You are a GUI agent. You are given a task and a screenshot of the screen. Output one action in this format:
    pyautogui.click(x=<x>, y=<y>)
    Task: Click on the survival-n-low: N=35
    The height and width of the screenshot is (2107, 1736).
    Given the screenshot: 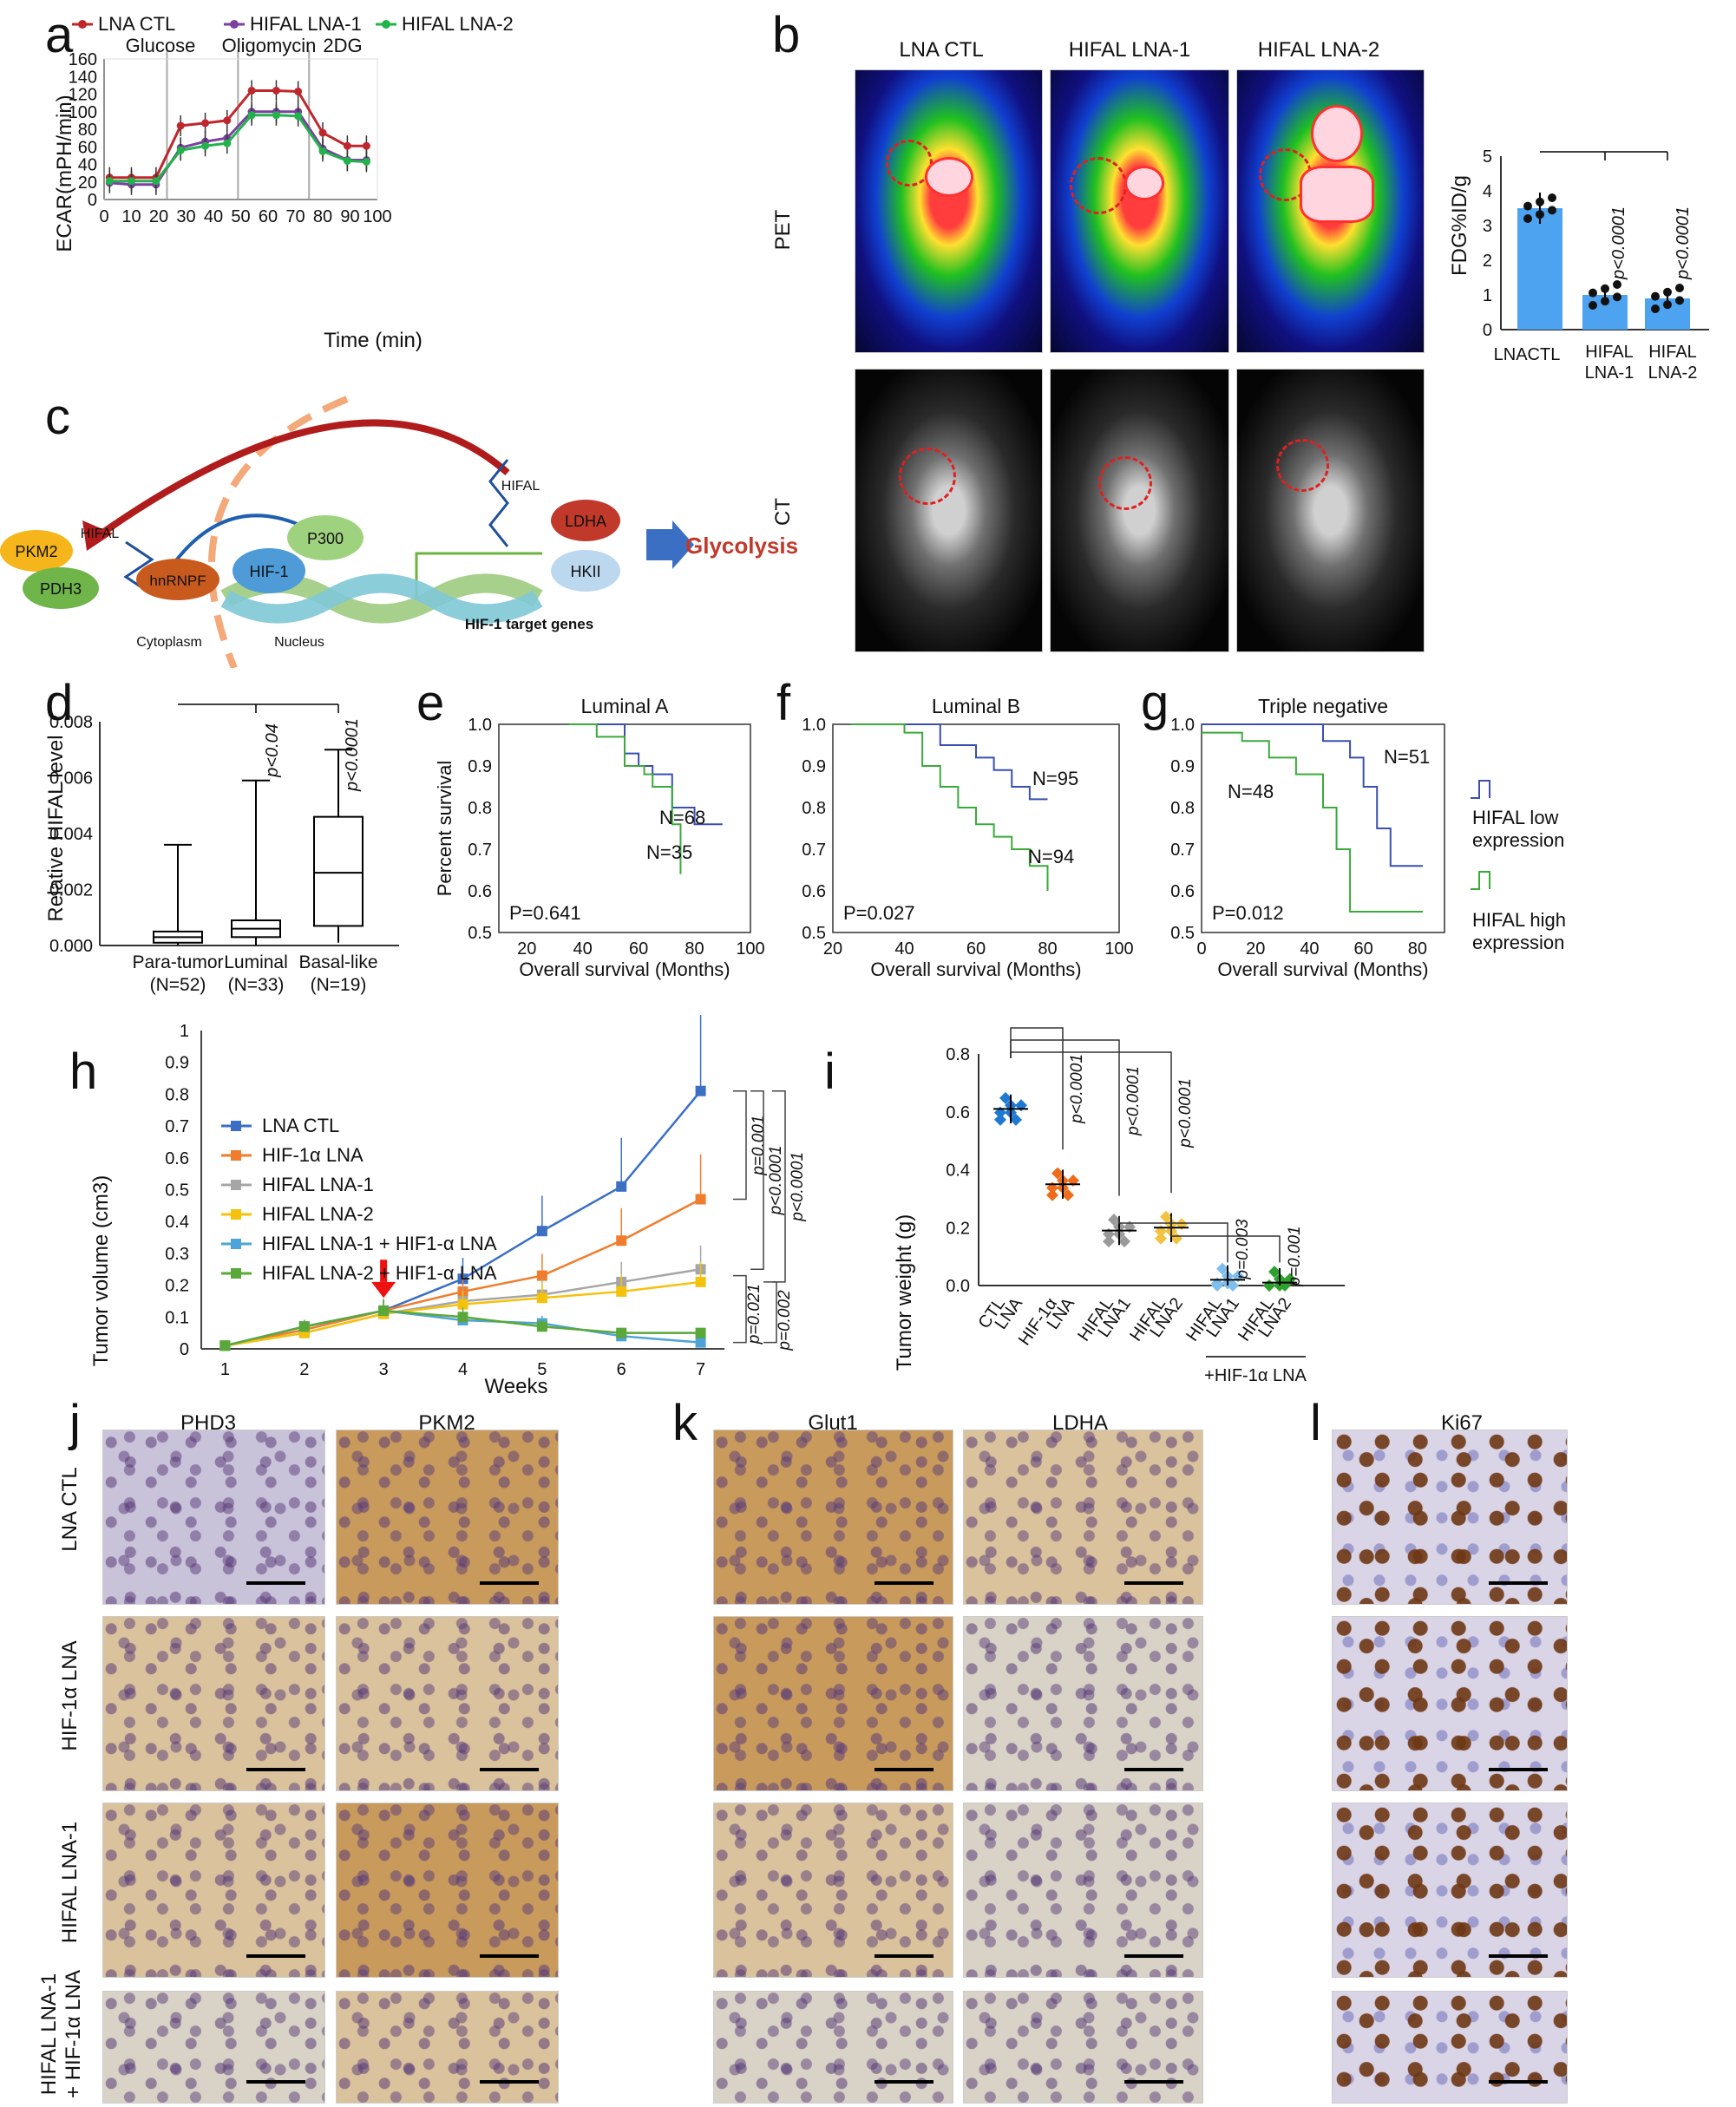 What is the action you would take?
    pyautogui.click(x=669, y=852)
    